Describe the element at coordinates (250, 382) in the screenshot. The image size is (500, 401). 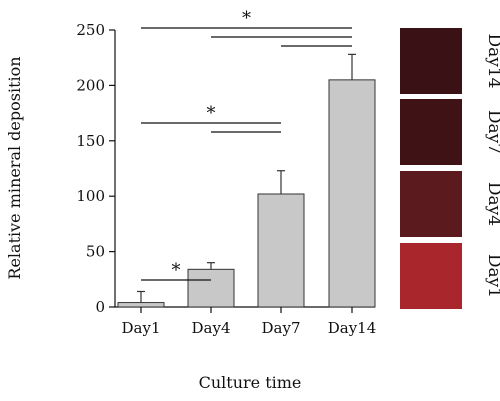
I see `x-axis-label: Culture time` at that location.